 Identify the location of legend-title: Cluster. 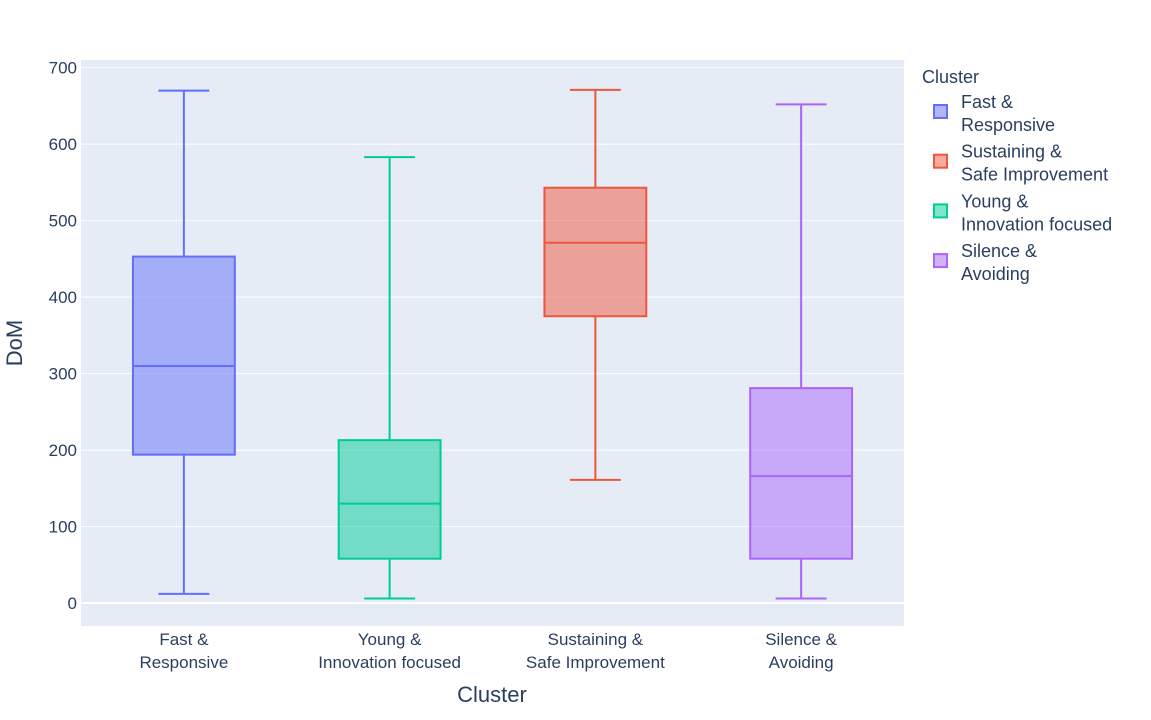
(950, 77).